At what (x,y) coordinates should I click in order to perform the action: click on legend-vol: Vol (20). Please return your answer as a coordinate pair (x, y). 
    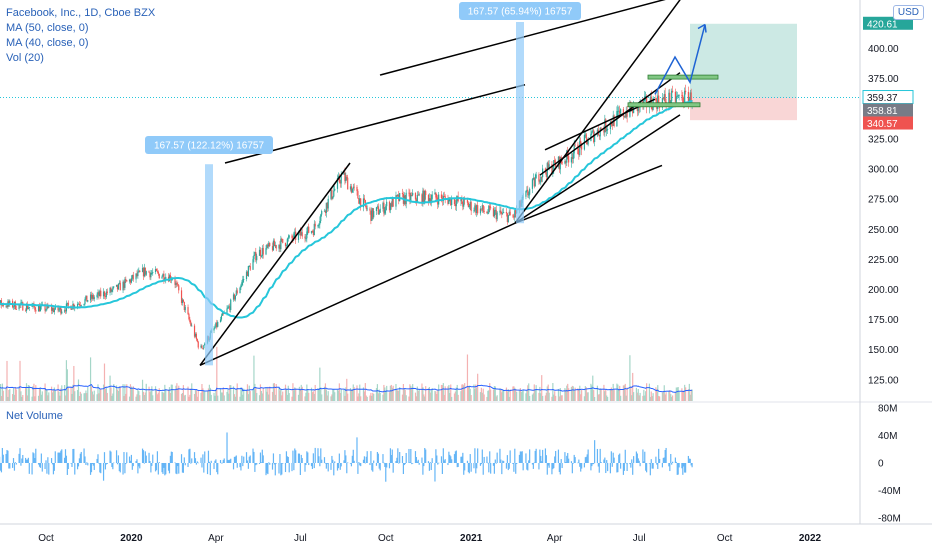
    Looking at the image, I should click on (25, 58).